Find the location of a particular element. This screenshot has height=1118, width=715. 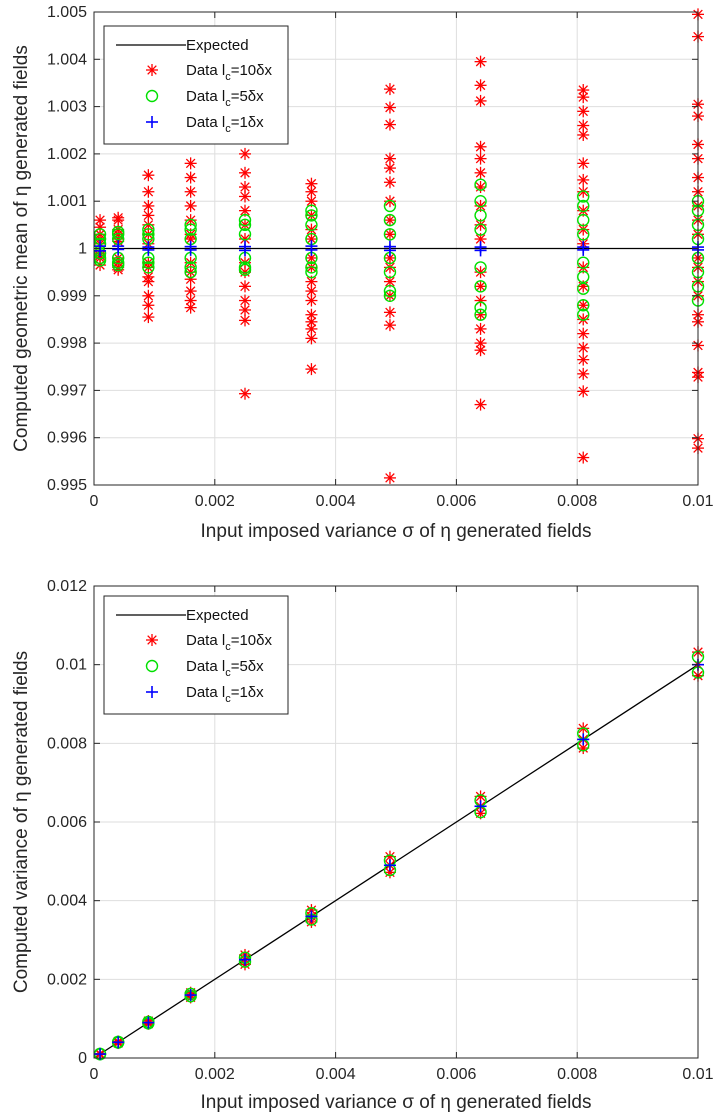

y-axis-label: Computed variance of η generated fields is located at coordinates (21, 822).